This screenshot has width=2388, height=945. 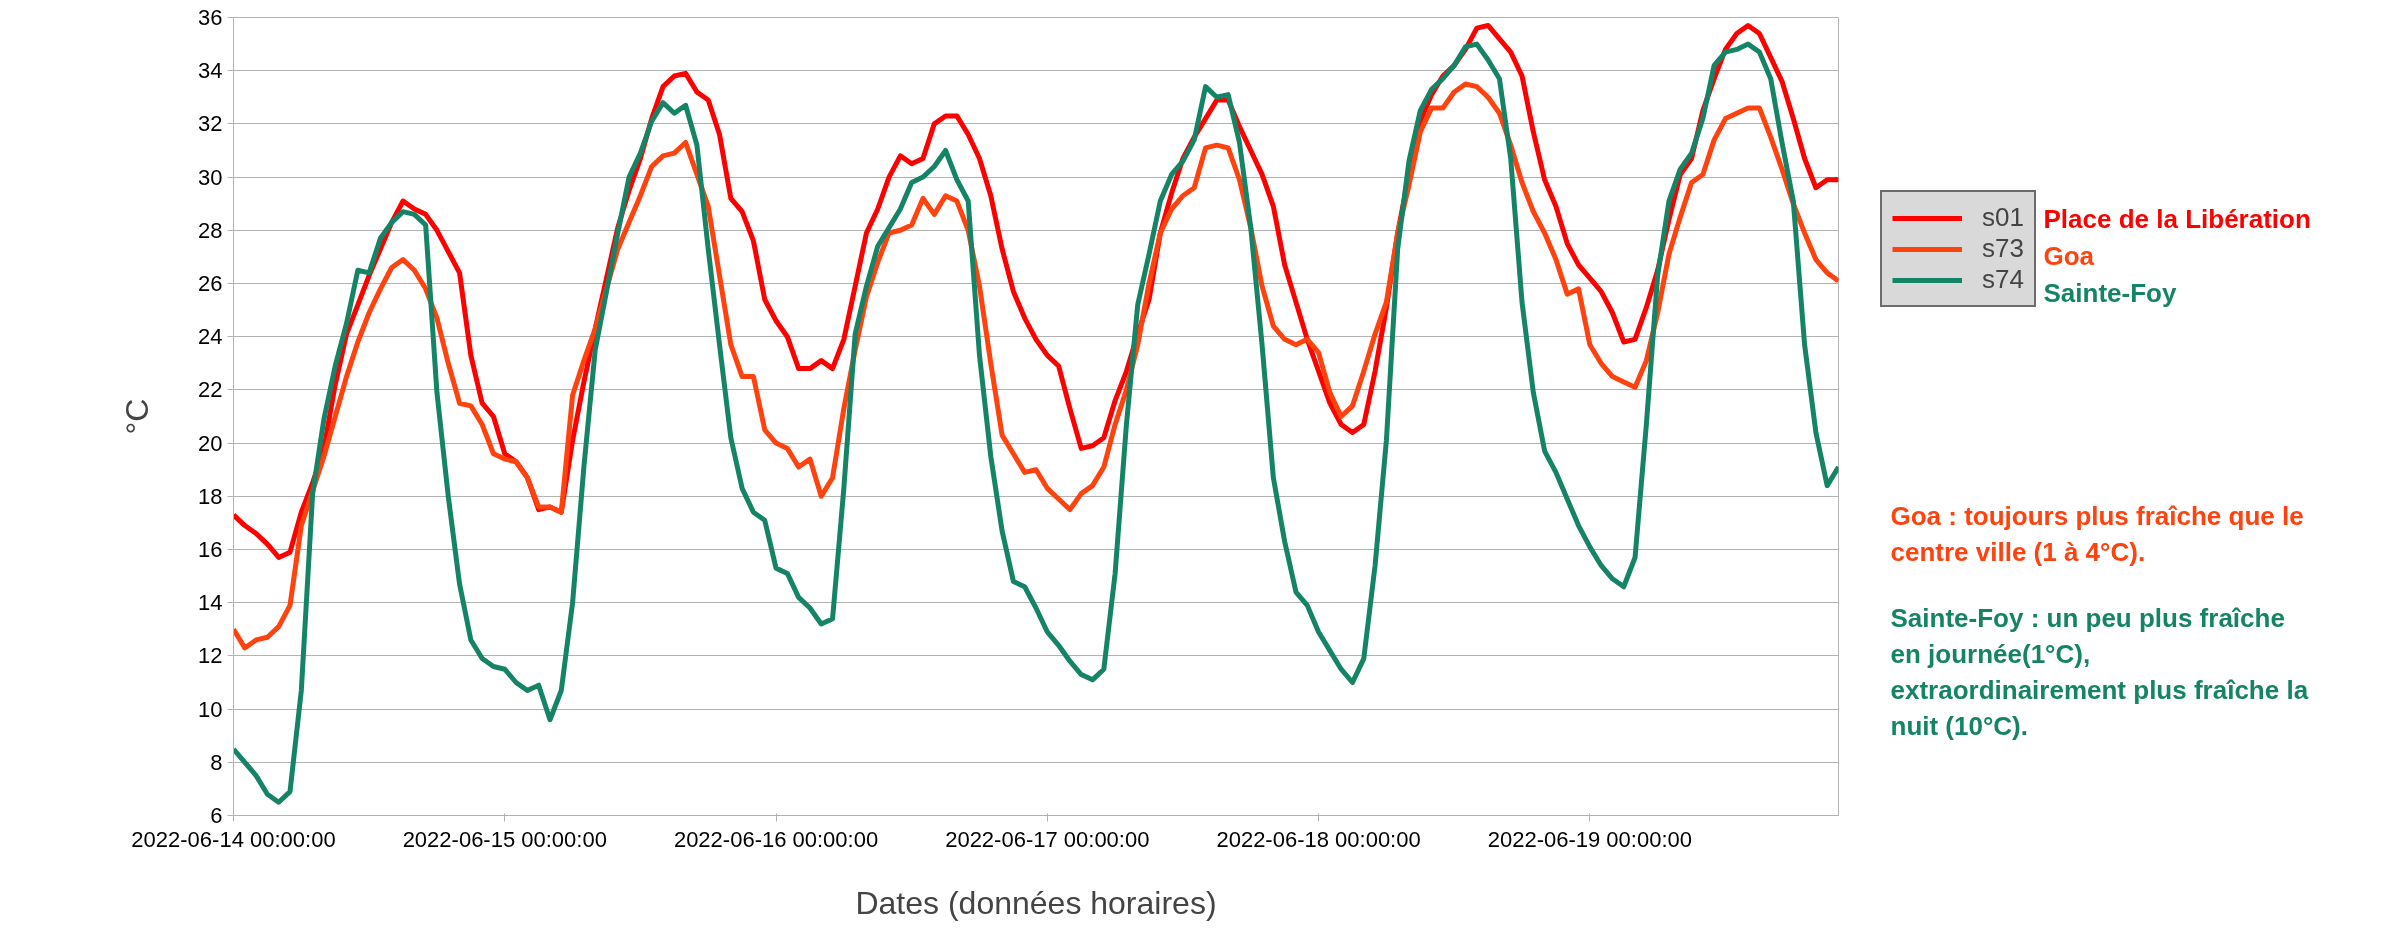 What do you see at coordinates (210, 230) in the screenshot?
I see `y-tick-label: 28` at bounding box center [210, 230].